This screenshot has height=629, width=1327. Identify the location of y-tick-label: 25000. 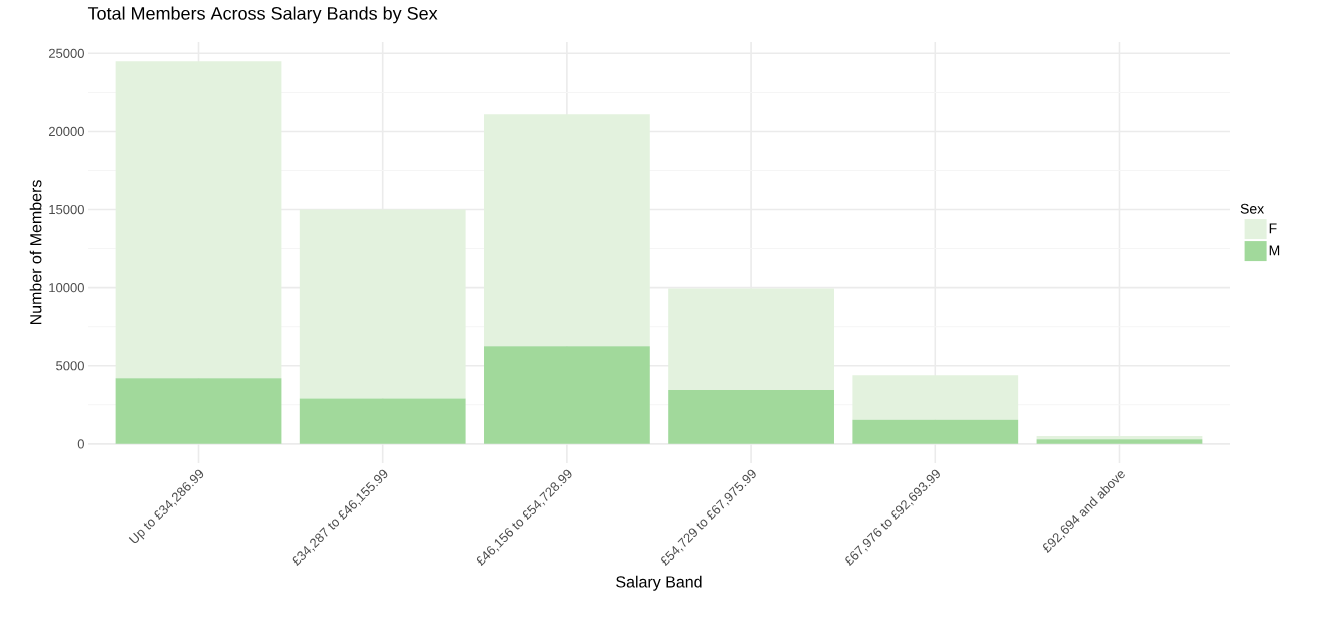
(66, 53).